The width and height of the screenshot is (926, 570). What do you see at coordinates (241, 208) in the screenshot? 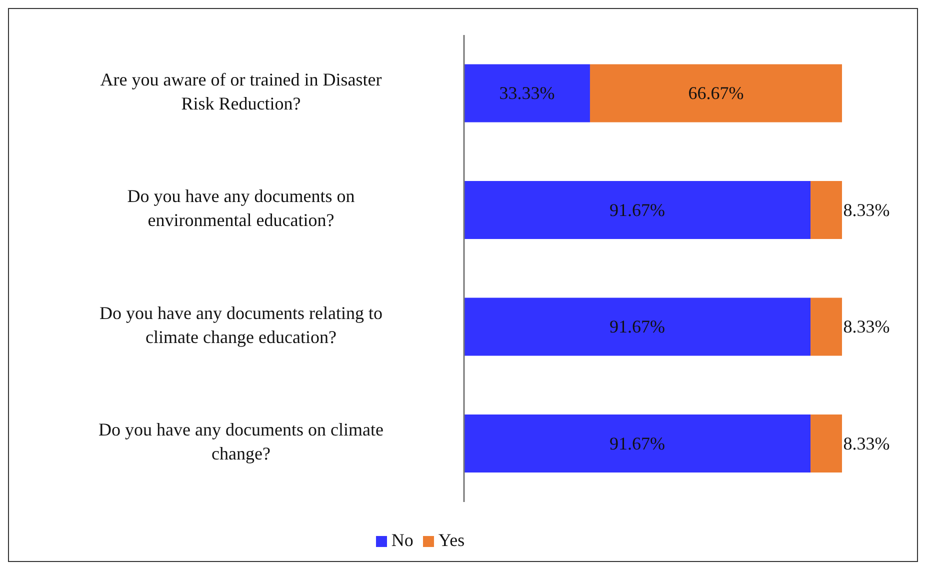
I see `y-tick-label: Do you have any documents on environmental education?` at bounding box center [241, 208].